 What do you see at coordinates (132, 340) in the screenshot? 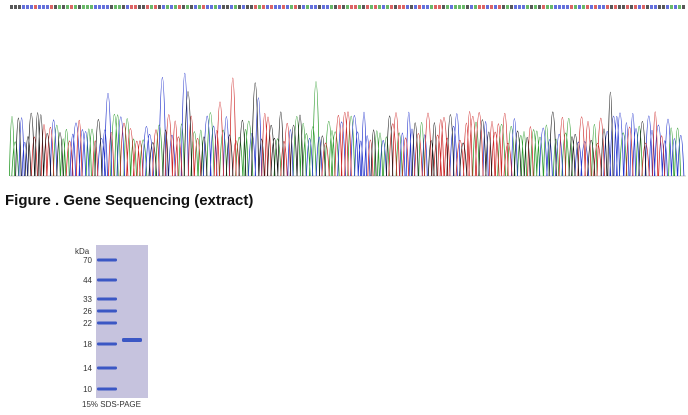
I see `sample-band` at bounding box center [132, 340].